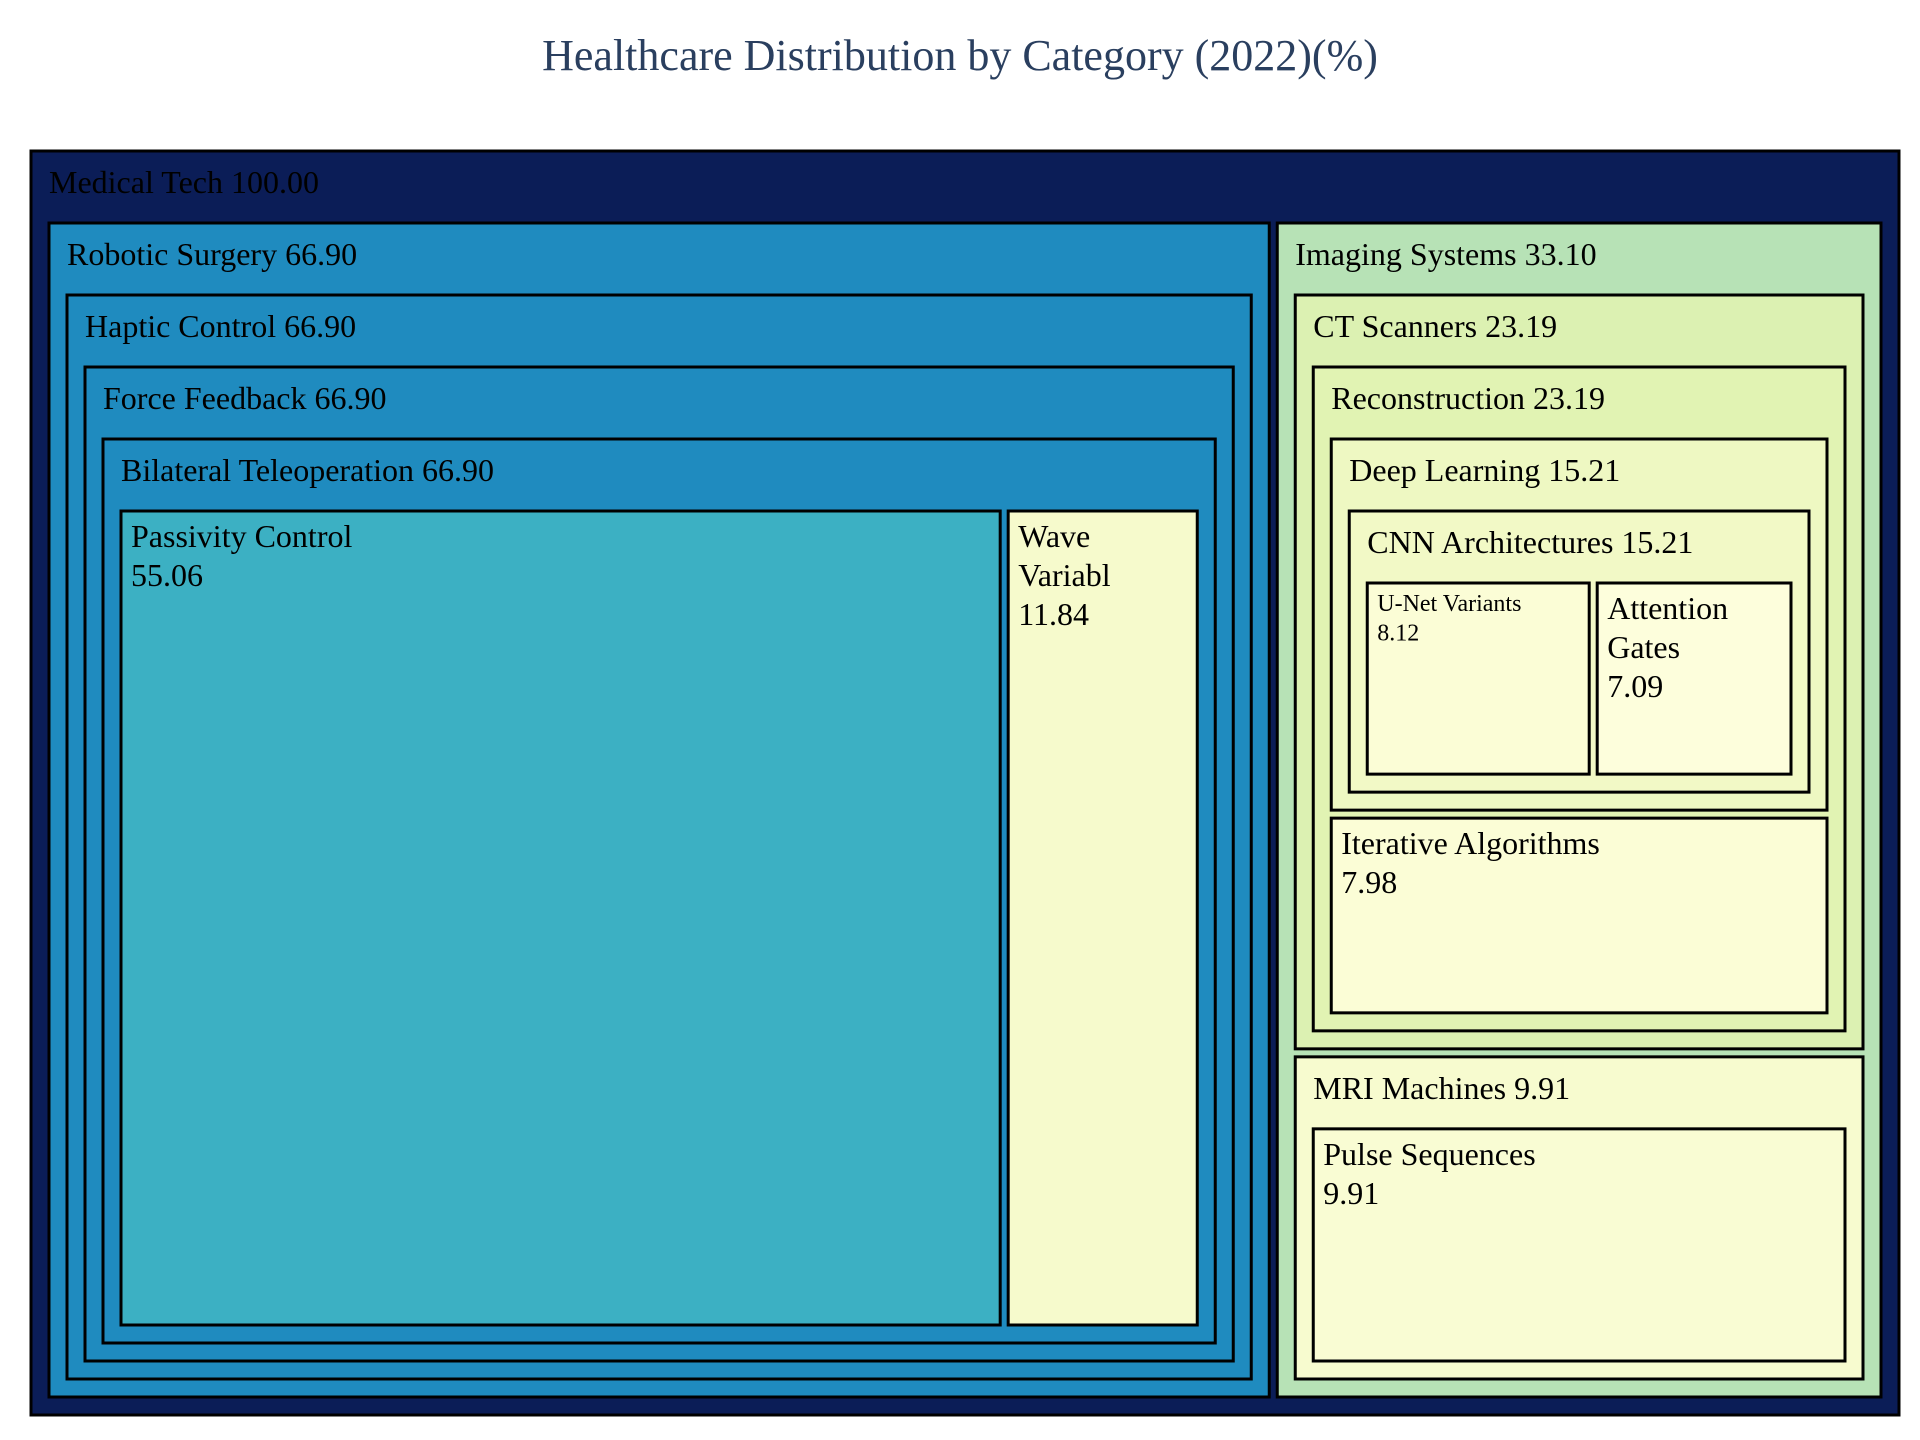  What do you see at coordinates (1435, 326) in the screenshot?
I see `label-ct-scanners: CT Scanners 23.19` at bounding box center [1435, 326].